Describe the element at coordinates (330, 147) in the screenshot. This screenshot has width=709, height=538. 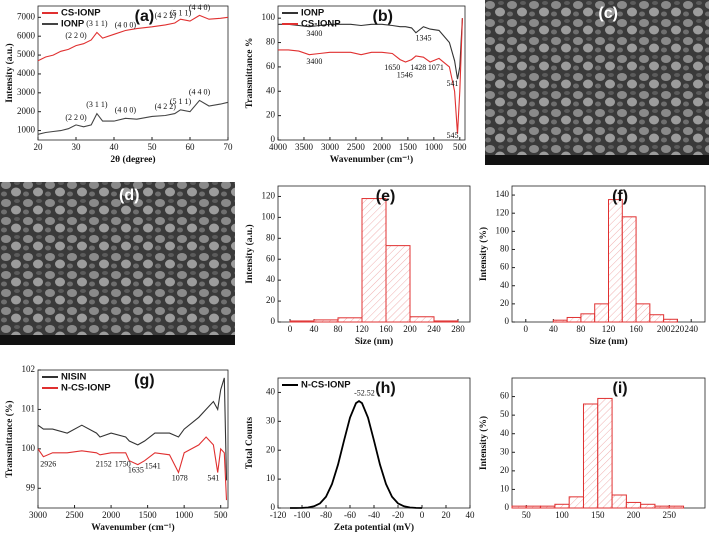
I see `x-tick-label: 3000` at that location.